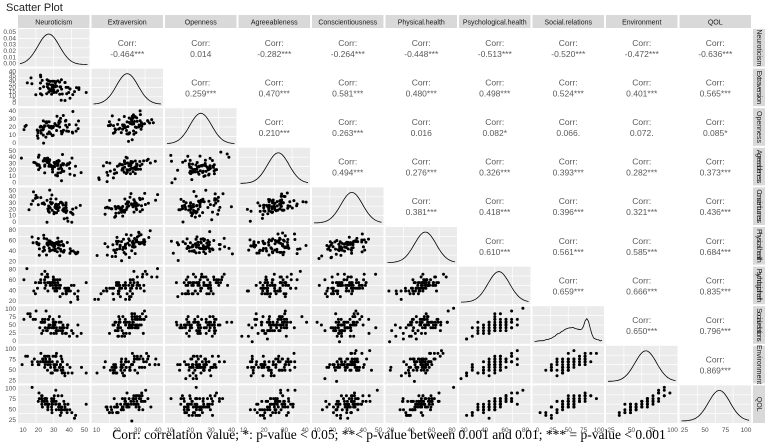  I want to click on corr-value: 0.014, so click(201, 54).